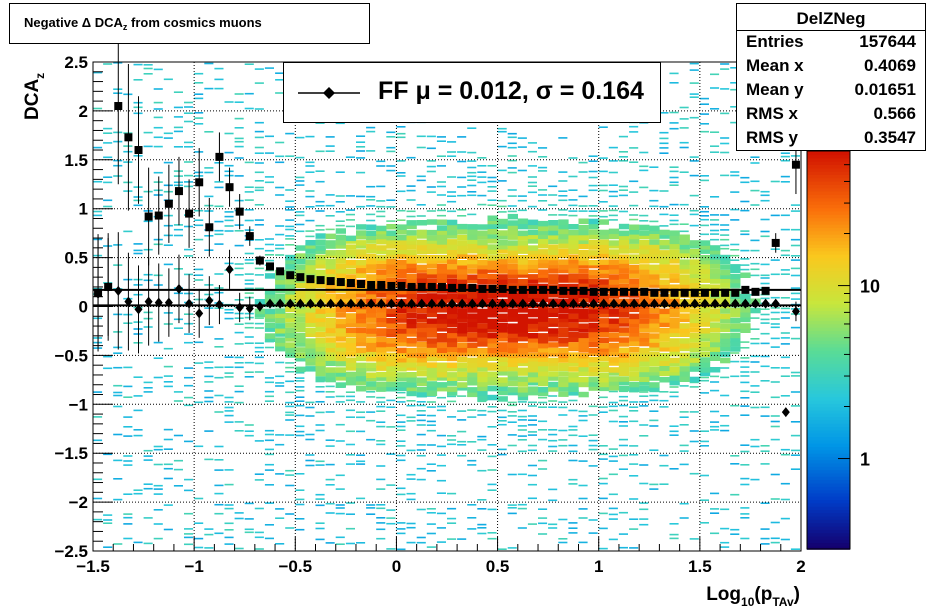  What do you see at coordinates (78, 502) in the screenshot?
I see `y-tick-label: −2` at bounding box center [78, 502].